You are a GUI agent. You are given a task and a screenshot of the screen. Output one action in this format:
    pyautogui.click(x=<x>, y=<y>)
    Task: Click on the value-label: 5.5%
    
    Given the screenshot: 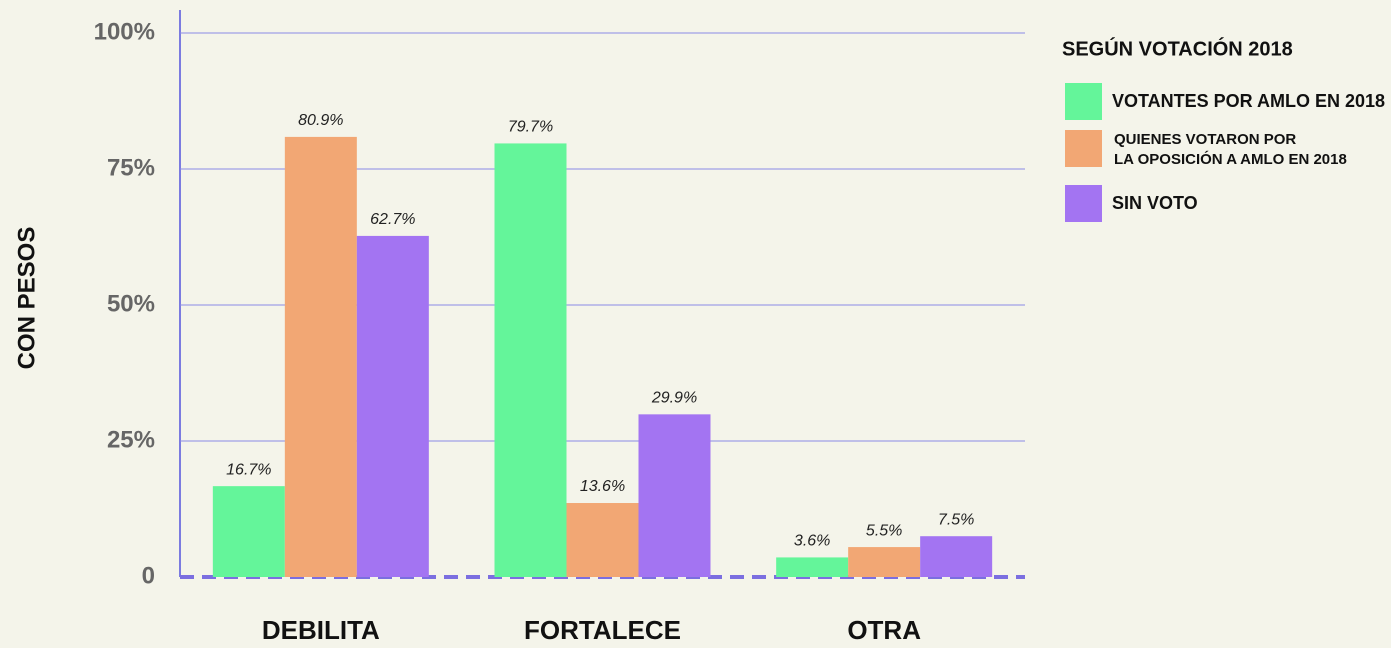 What is the action you would take?
    pyautogui.click(x=884, y=530)
    